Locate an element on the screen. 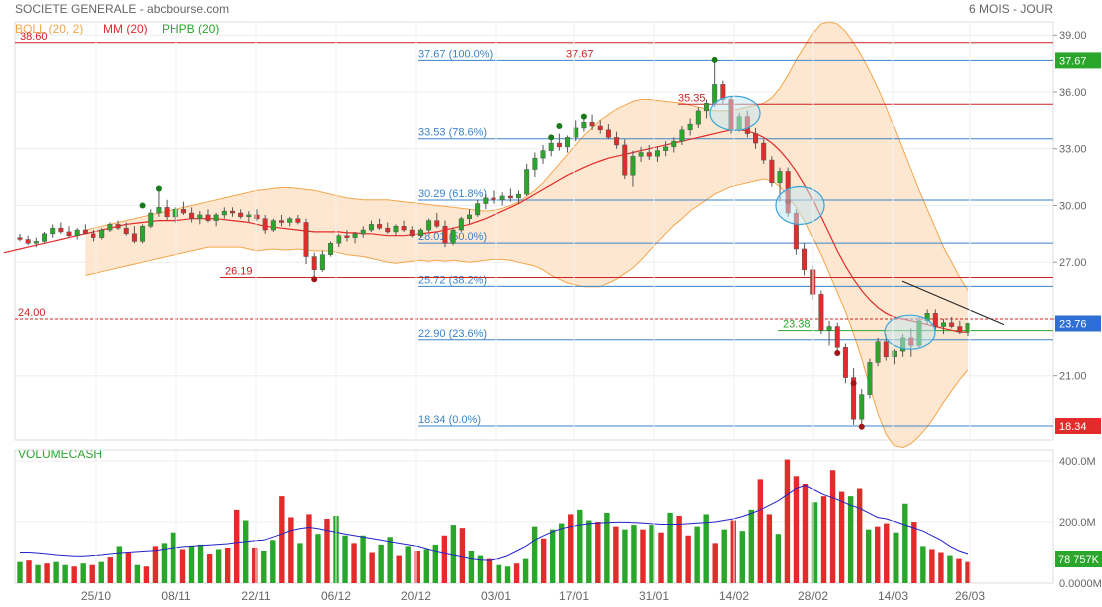 This screenshot has height=607, width=1102. price-tick-label: 39.00 is located at coordinates (1073, 36).